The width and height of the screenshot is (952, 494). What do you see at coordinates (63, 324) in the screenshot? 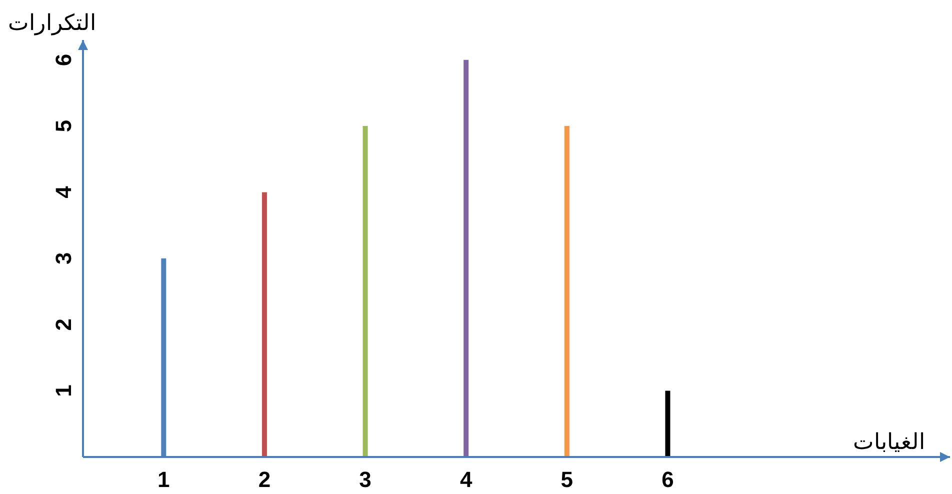
I see `y-tick-label: 2` at bounding box center [63, 324].